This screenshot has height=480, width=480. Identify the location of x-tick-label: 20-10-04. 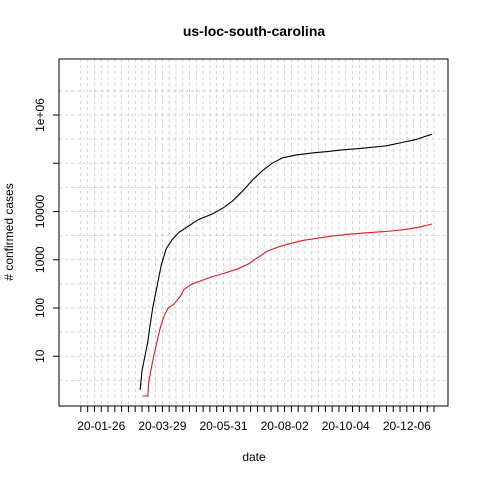
(346, 426).